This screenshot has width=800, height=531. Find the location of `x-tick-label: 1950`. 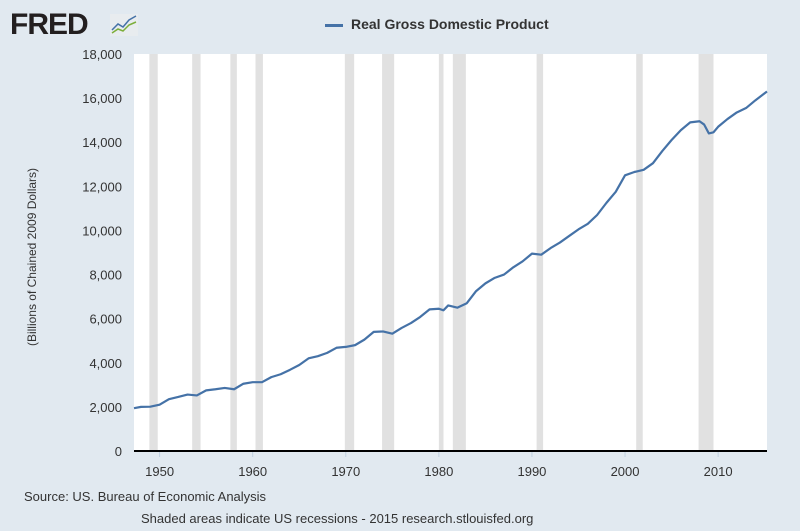

x-tick-label: 1950 is located at coordinates (159, 471).